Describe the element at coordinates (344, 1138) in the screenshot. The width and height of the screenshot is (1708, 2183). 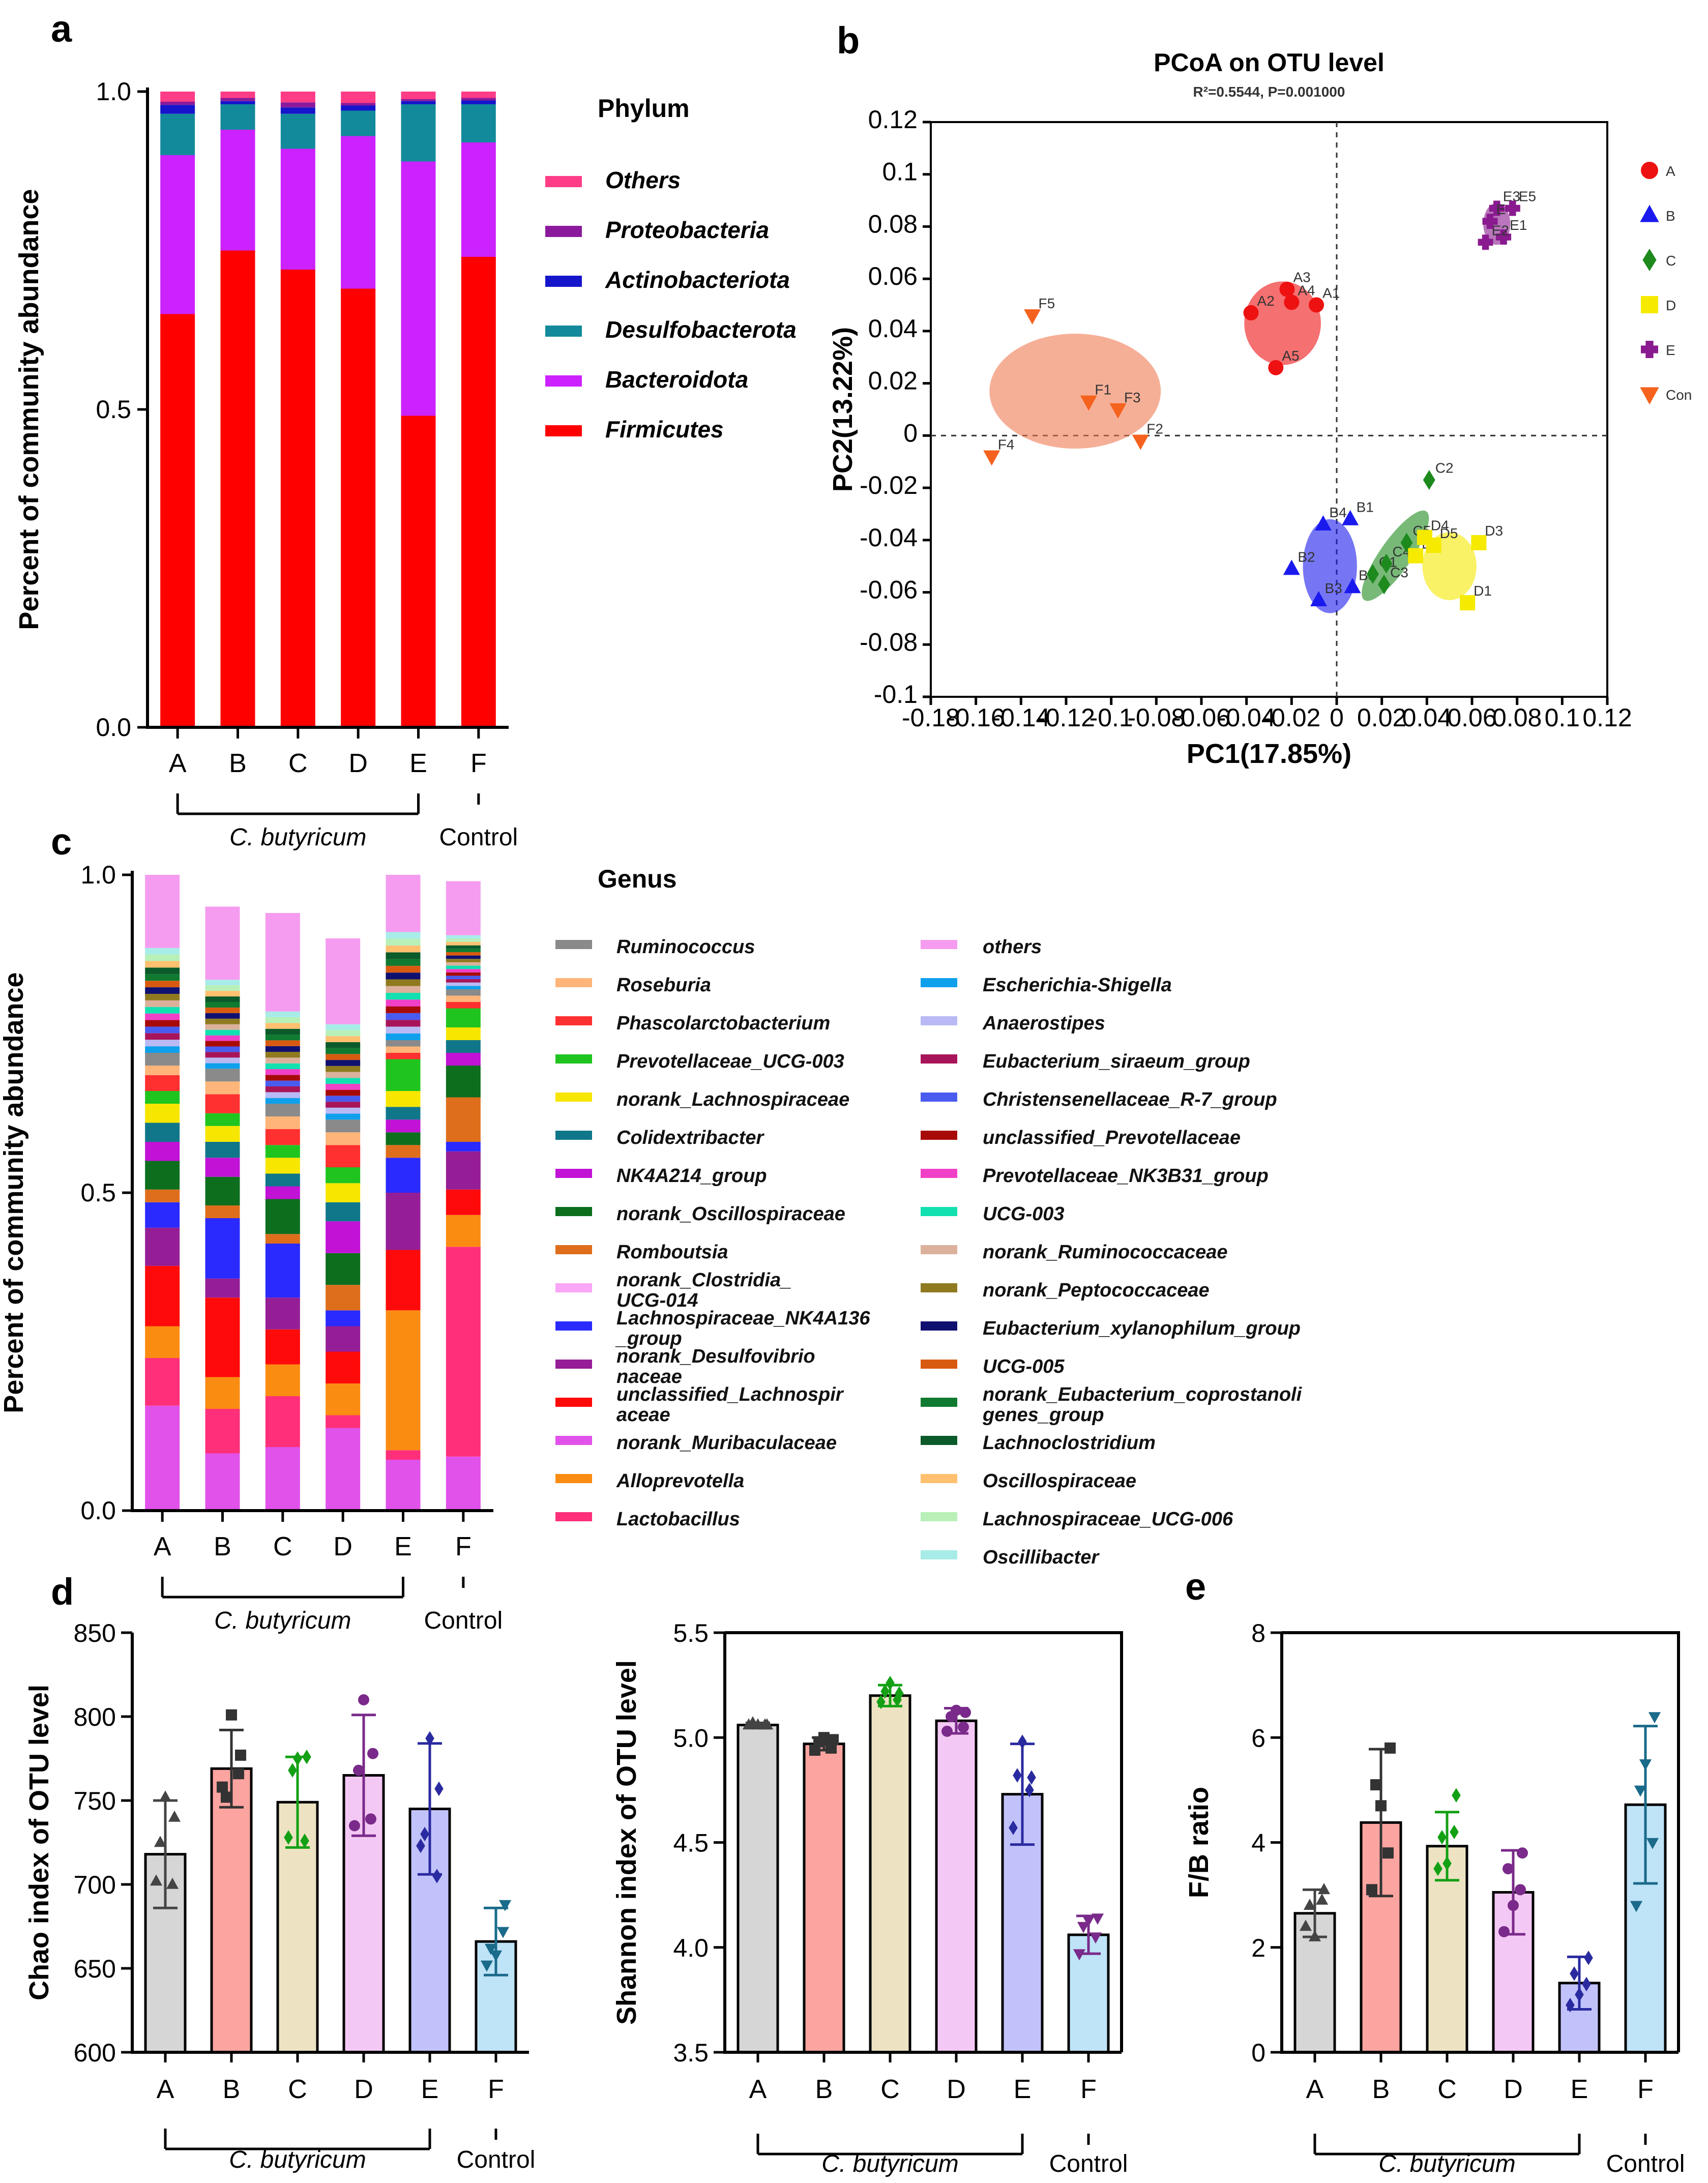
I see `bar-segment-roseburia` at that location.